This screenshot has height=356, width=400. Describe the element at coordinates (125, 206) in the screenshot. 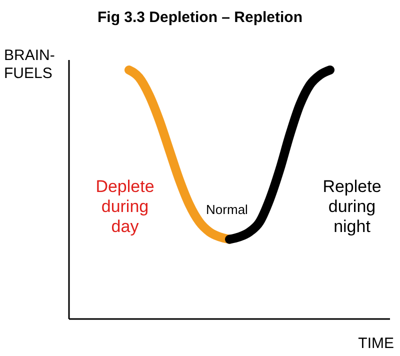

I see `annotation: Deplete during day` at that location.